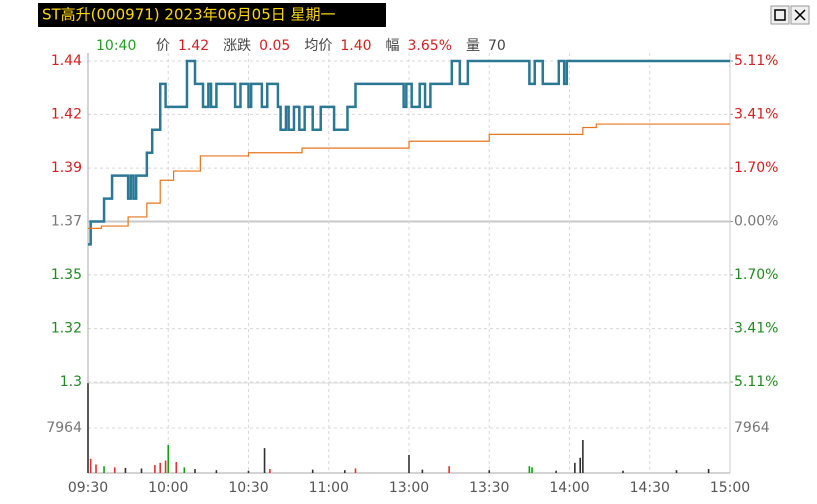  I want to click on x-tick-label: 10:30, so click(248, 488).